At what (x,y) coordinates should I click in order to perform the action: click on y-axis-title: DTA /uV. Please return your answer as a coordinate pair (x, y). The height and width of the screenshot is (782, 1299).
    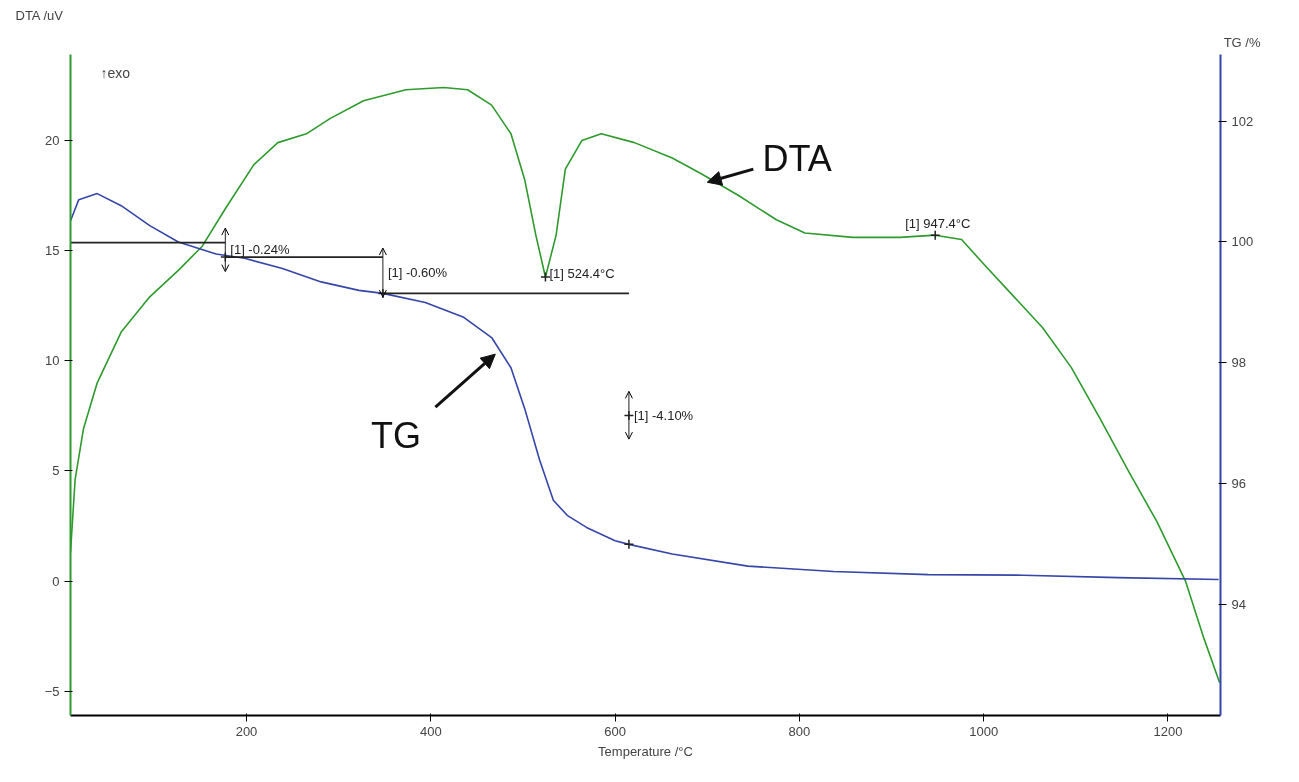
    Looking at the image, I should click on (39, 15).